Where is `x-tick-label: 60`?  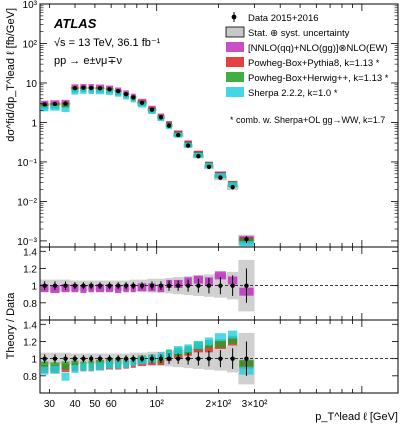
x-tick-label: 60 is located at coordinates (112, 404).